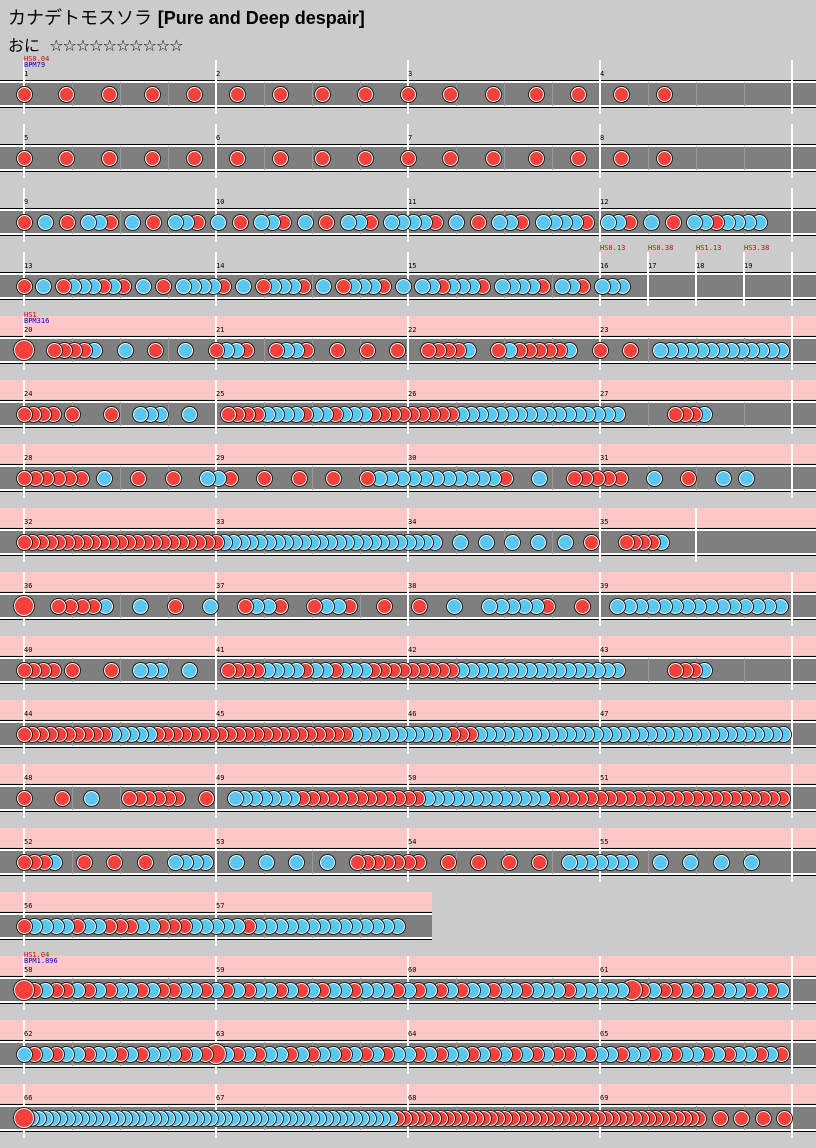 The height and width of the screenshot is (1148, 816). I want to click on scroll-speed-label: HS0.04, so click(37, 59).